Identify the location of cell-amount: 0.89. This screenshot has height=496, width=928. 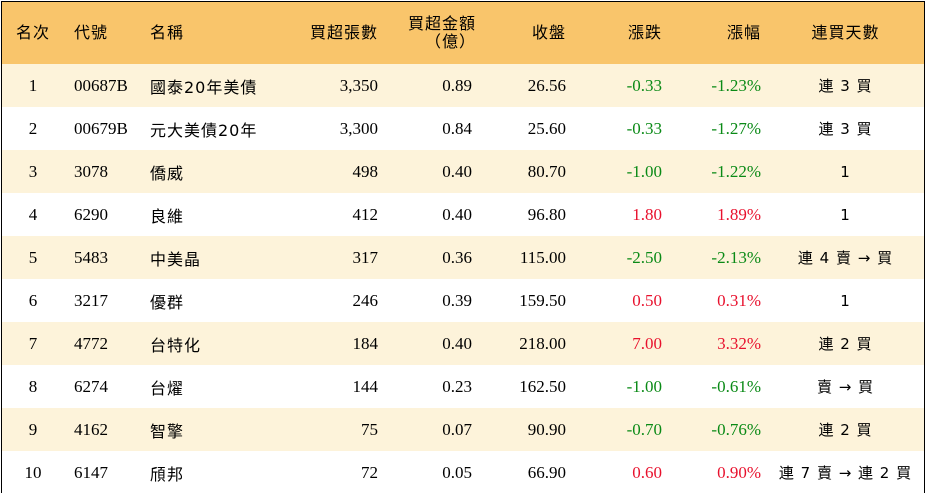
(457, 85).